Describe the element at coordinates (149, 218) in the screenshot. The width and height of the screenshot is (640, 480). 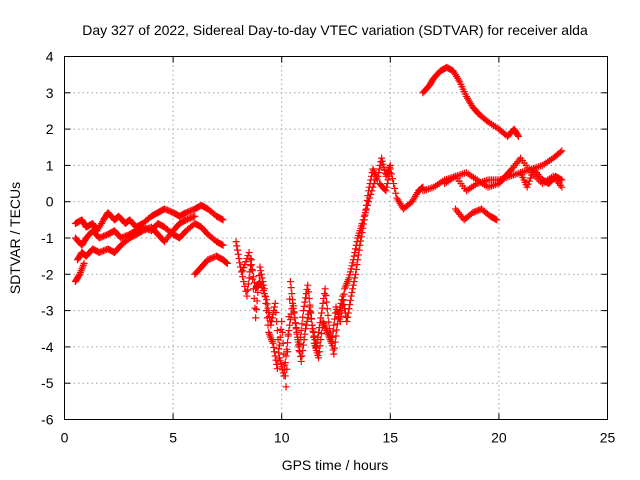
I see `series-track-a` at that location.